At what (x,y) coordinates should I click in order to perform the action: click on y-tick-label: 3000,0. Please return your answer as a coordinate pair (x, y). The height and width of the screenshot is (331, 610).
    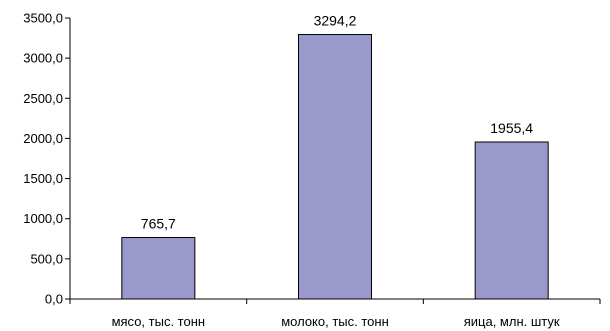
    Looking at the image, I should click on (43, 58).